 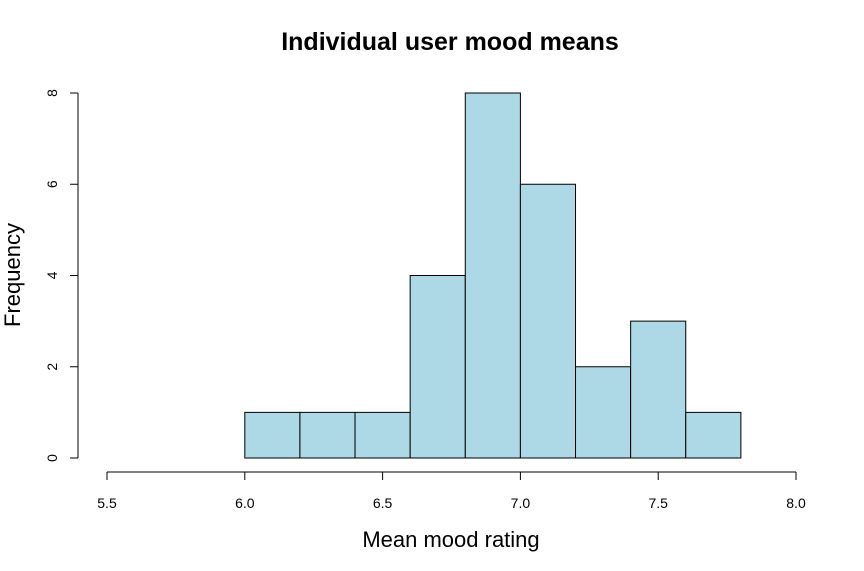 What do you see at coordinates (52, 458) in the screenshot?
I see `y-tick-label: 0` at bounding box center [52, 458].